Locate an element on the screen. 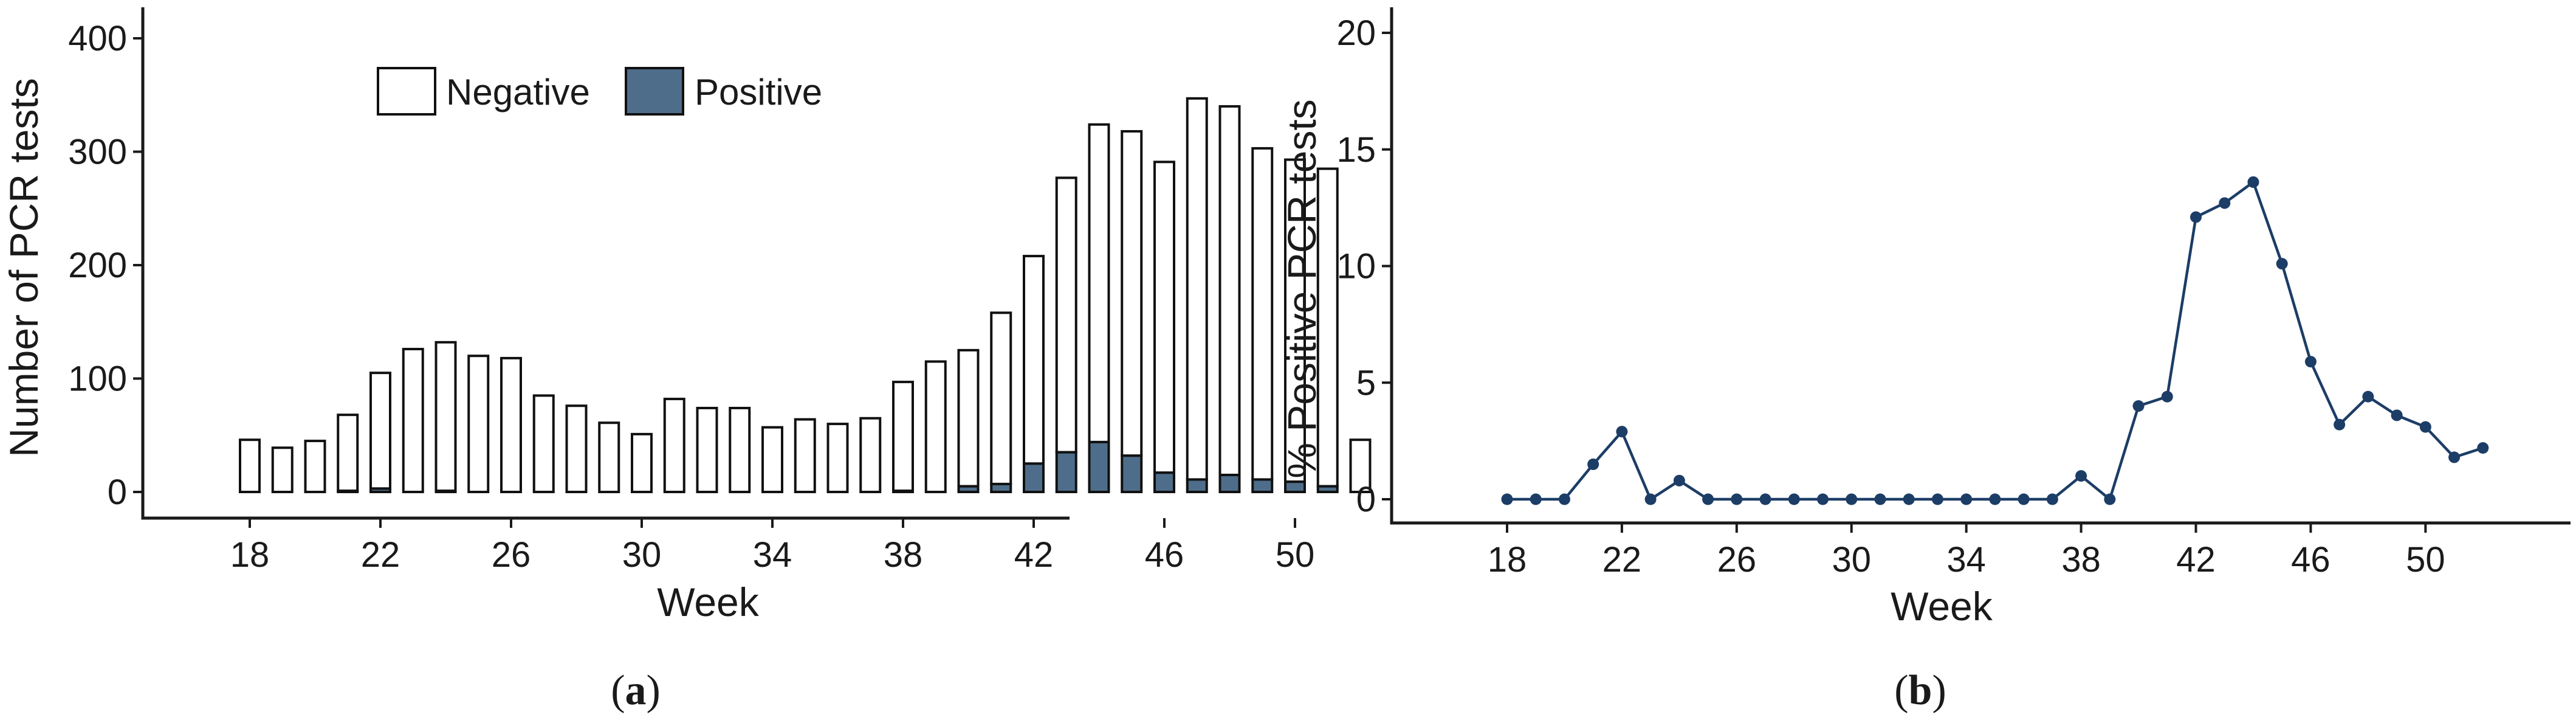 The image size is (2576, 720). panel-b-x-tick-label: 34 is located at coordinates (1966, 560).